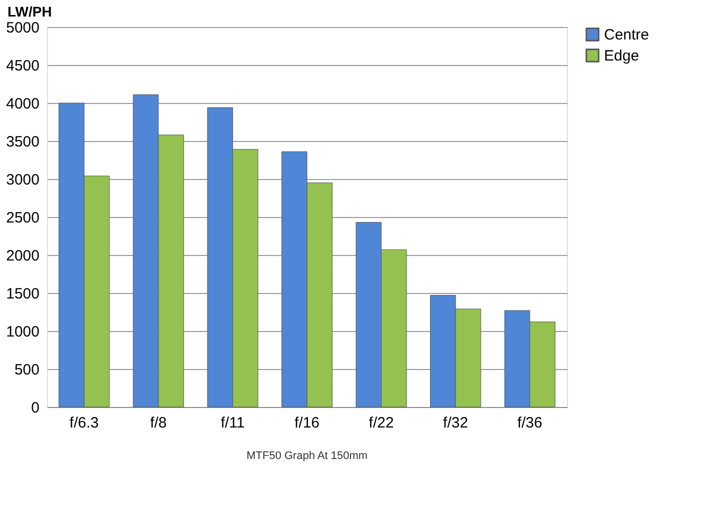 This screenshot has width=720, height=508. I want to click on text: MTF50 Graph At 150mm, so click(307, 456).